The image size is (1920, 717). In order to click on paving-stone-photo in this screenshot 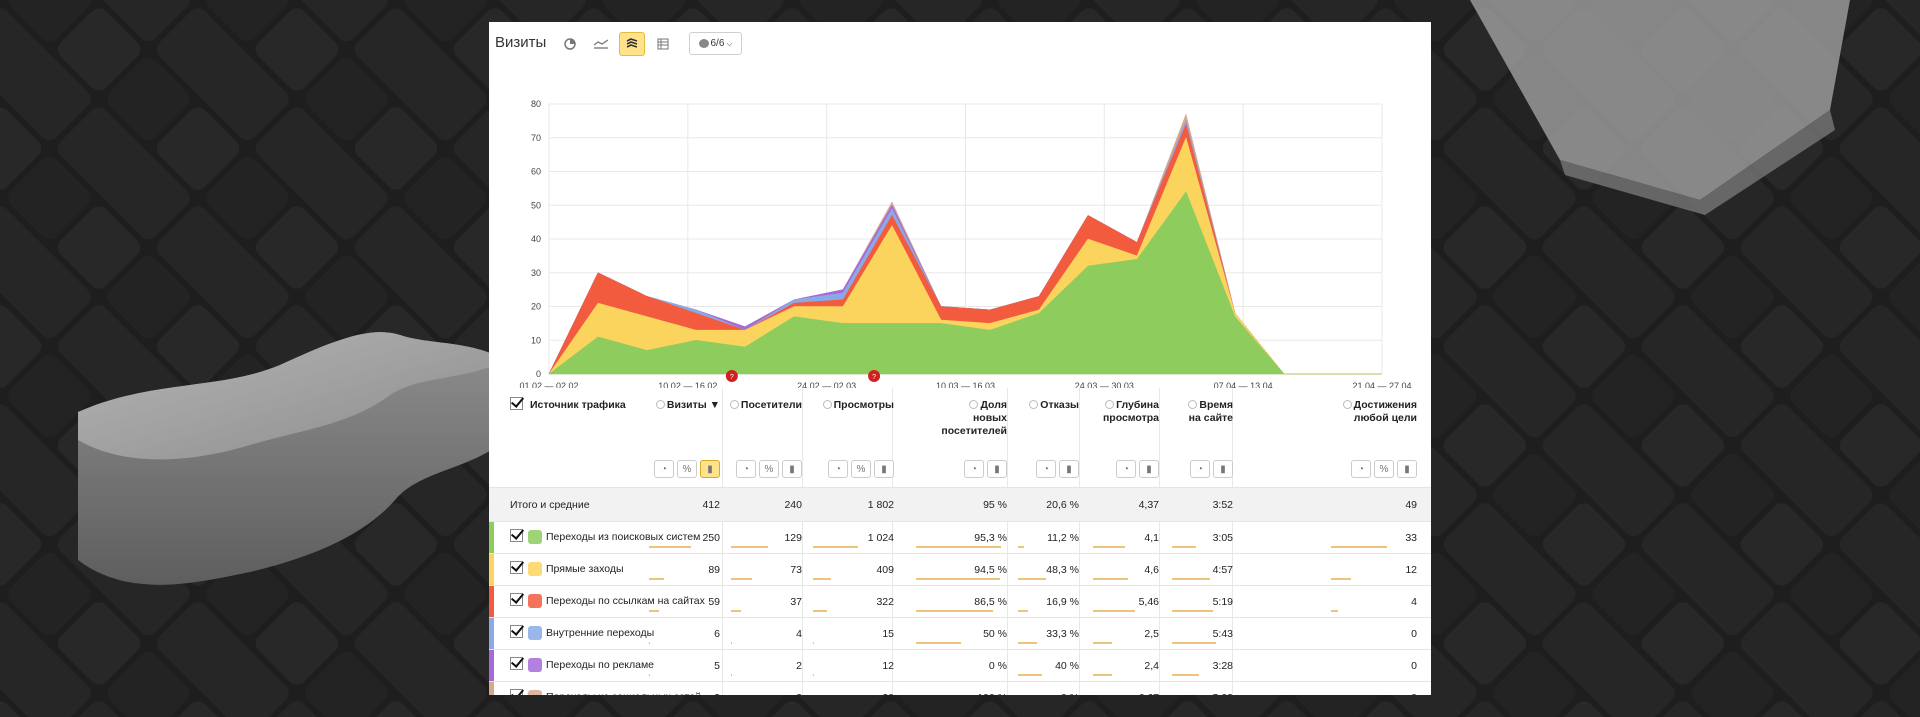, I will do `click(291, 458)`.